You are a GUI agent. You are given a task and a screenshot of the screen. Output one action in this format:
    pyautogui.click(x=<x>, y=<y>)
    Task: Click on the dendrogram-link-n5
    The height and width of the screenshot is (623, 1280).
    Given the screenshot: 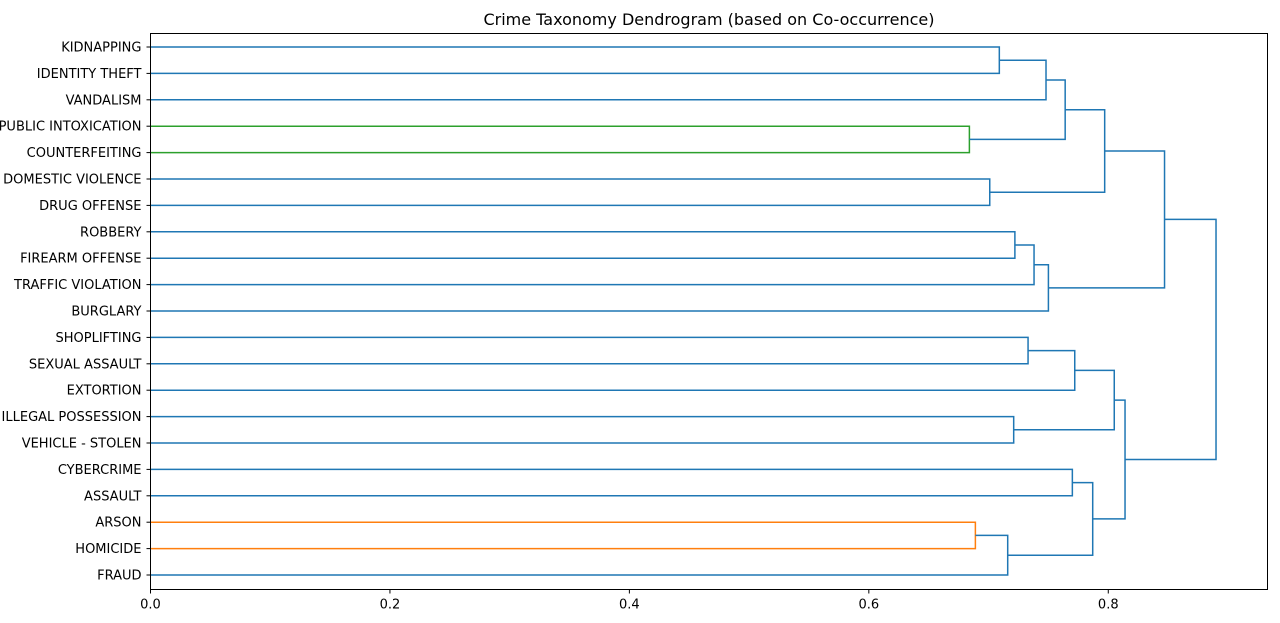 What is the action you would take?
    pyautogui.click(x=570, y=192)
    